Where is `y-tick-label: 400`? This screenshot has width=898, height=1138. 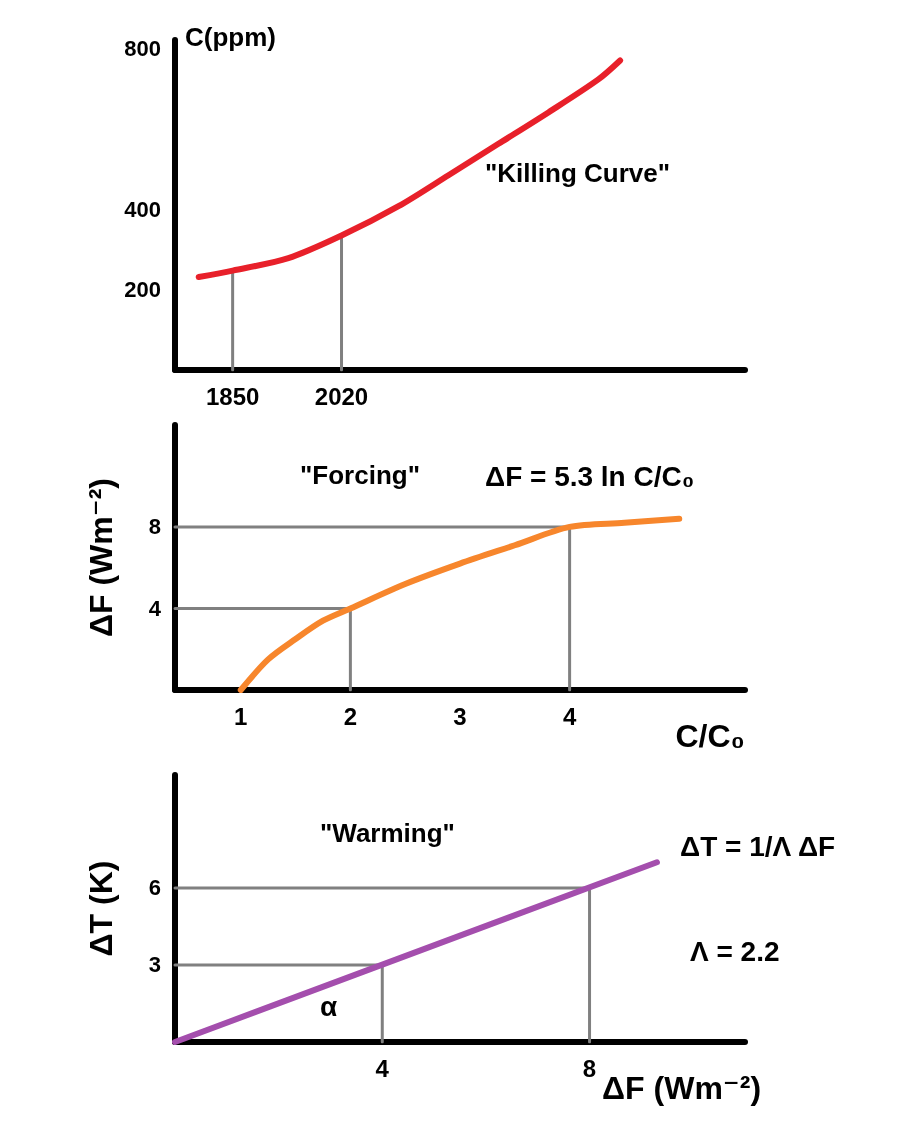
y-tick-label: 400 is located at coordinates (142, 209).